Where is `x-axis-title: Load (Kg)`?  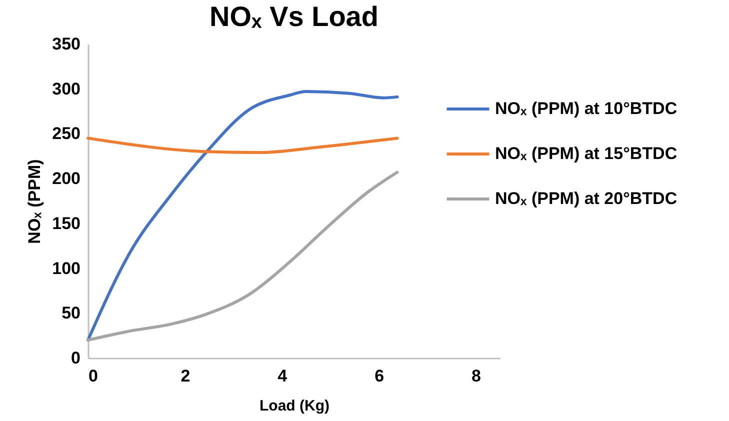
x-axis-title: Load (Kg) is located at coordinates (295, 406).